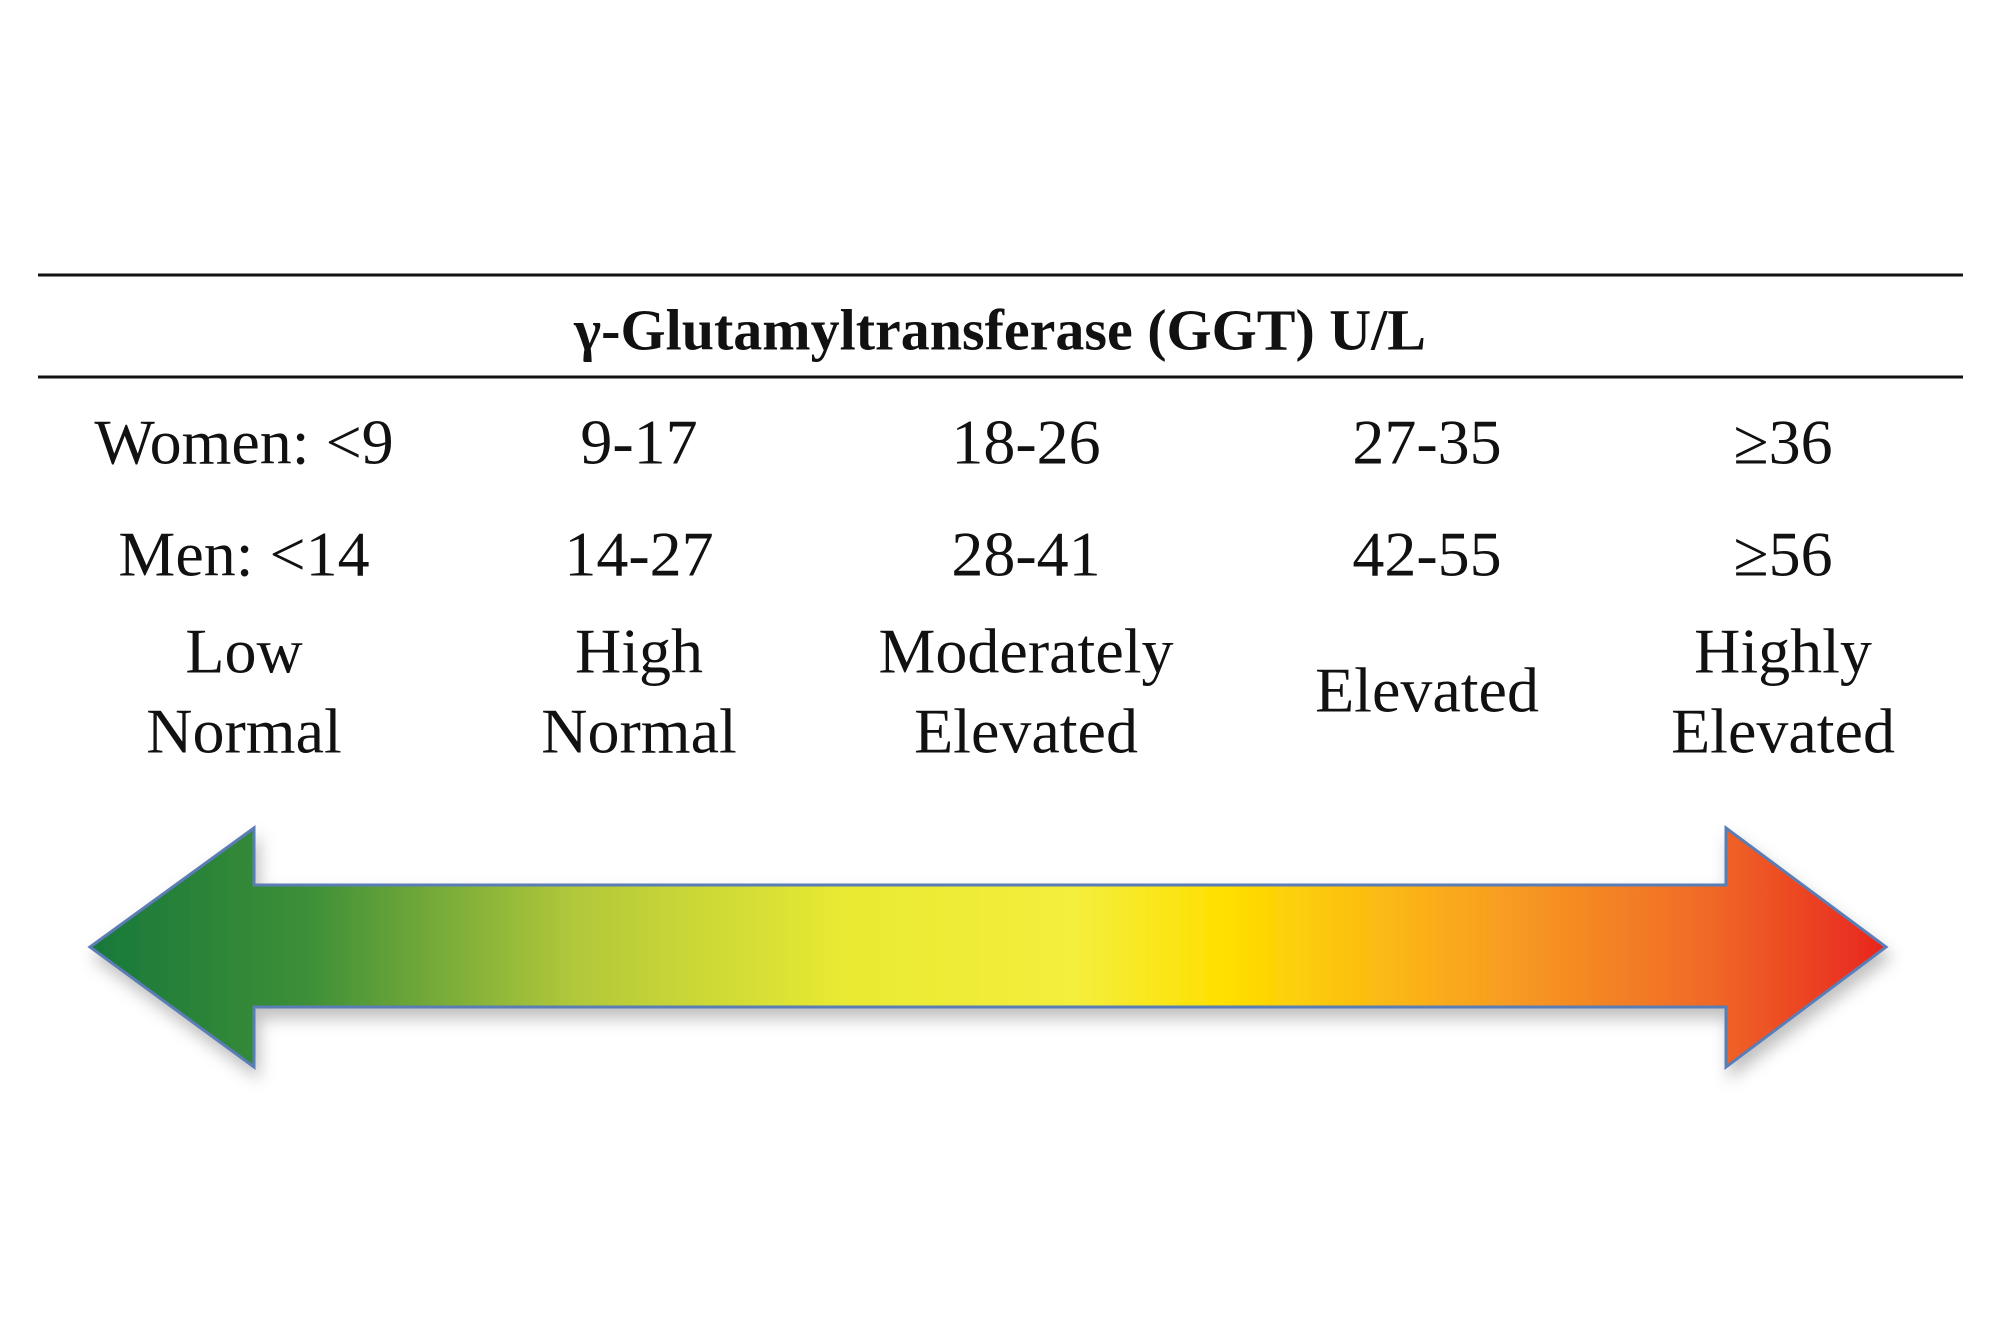 The height and width of the screenshot is (1333, 2000). What do you see at coordinates (1426, 554) in the screenshot?
I see `men-range: 42-55` at bounding box center [1426, 554].